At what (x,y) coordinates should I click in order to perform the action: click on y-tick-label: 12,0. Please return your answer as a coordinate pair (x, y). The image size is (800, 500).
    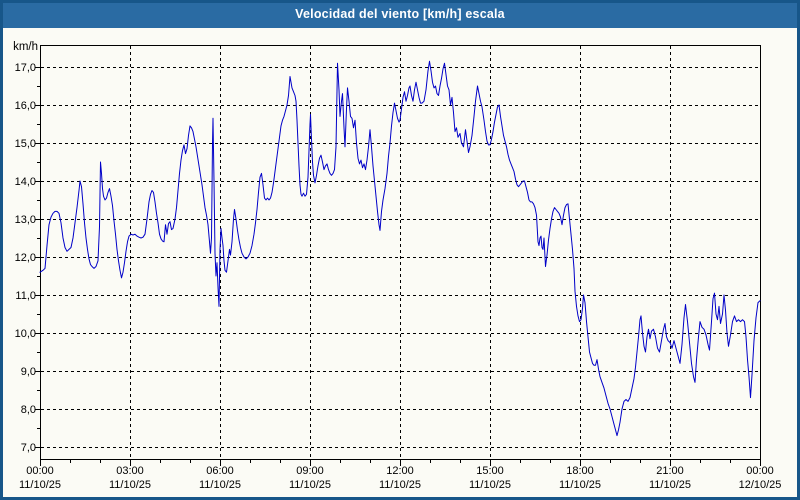
    Looking at the image, I should click on (25, 258).